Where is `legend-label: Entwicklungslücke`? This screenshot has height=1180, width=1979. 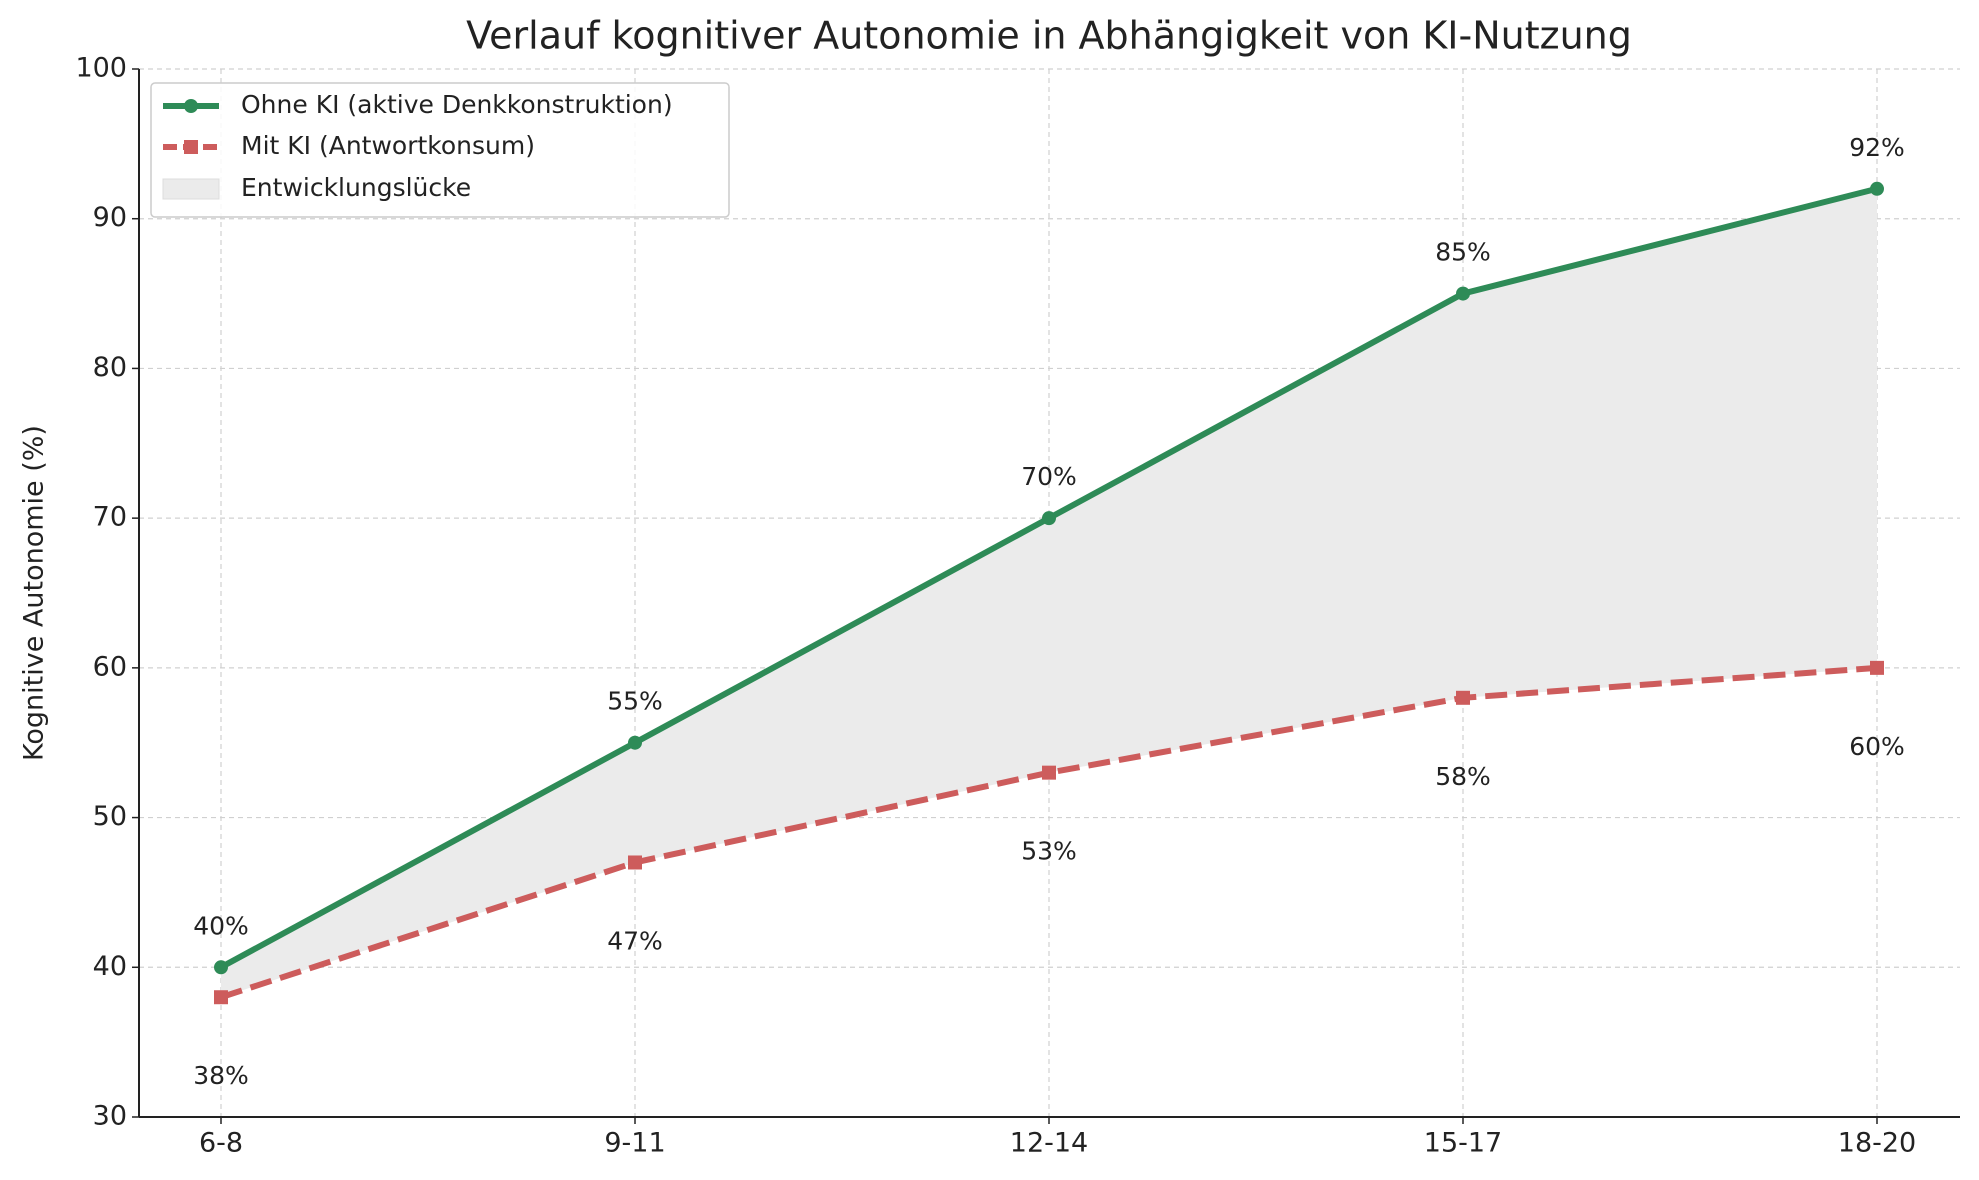
legend-label: Entwicklungslücke is located at coordinates (356, 187).